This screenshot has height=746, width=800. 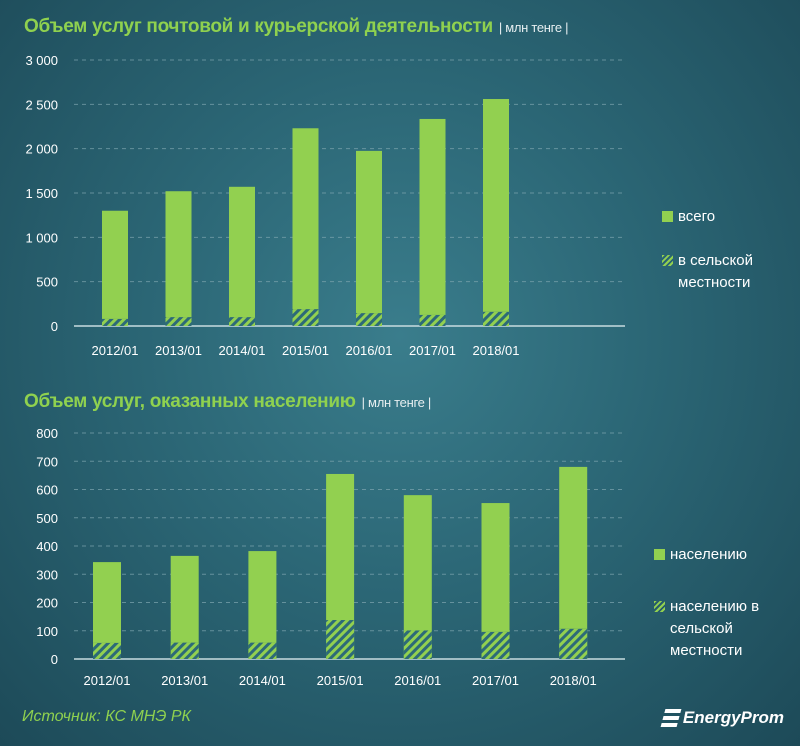 What do you see at coordinates (671, 718) in the screenshot?
I see `logo-icon` at bounding box center [671, 718].